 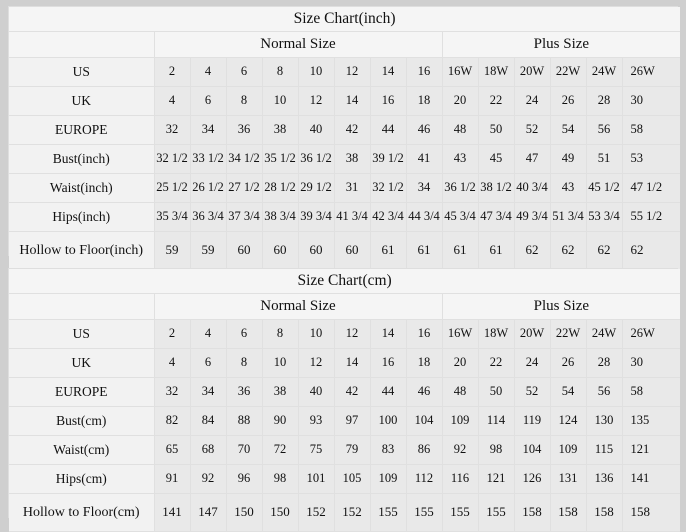 I want to click on data-cell: 26, so click(x=568, y=363).